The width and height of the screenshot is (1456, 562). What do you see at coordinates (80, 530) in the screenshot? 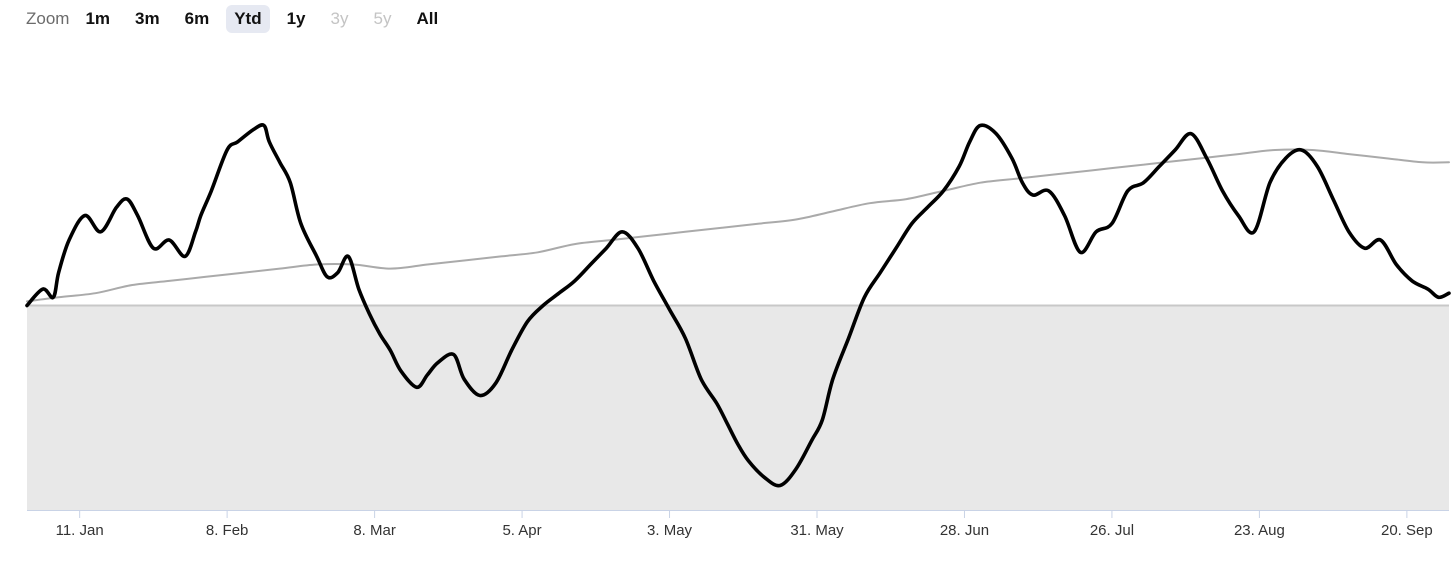
I see `x-tick-label: 11. Jan` at bounding box center [80, 530].